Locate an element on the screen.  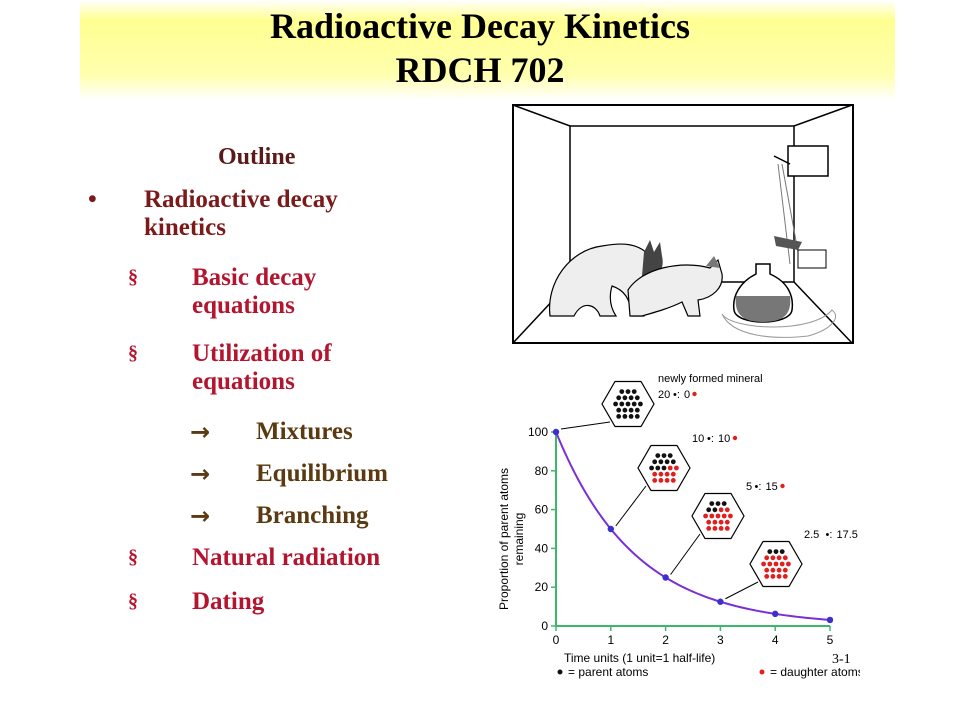
ratio-daughter-label: 15 is located at coordinates (772, 487).